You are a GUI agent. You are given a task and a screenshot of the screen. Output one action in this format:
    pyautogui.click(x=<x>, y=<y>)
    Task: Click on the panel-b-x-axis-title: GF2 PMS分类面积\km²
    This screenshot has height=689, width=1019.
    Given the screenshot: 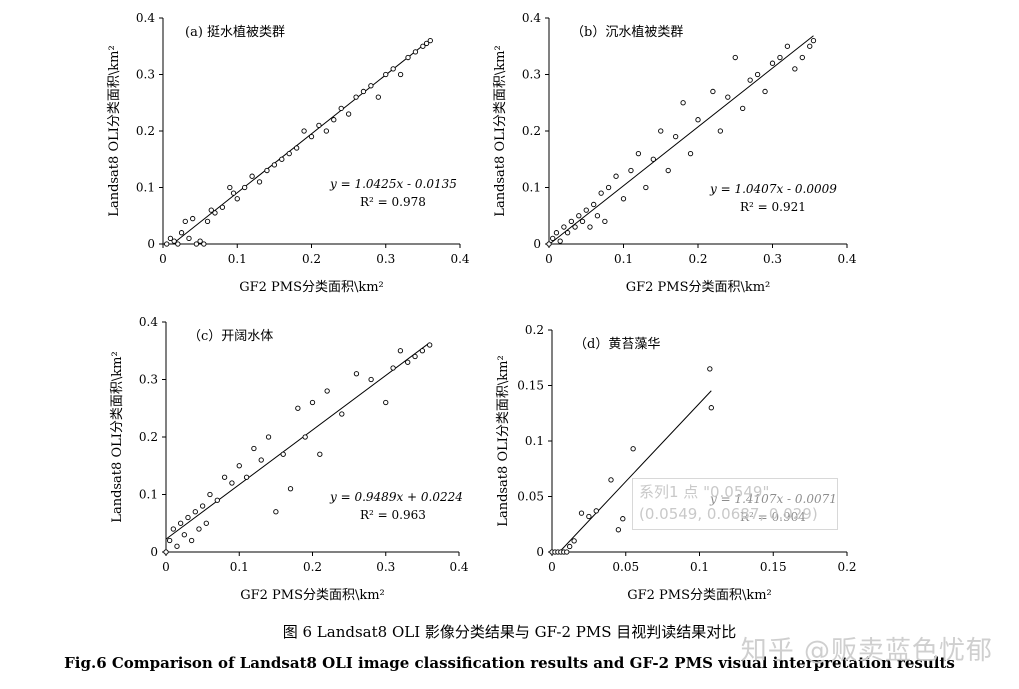 What is the action you would take?
    pyautogui.click(x=698, y=287)
    